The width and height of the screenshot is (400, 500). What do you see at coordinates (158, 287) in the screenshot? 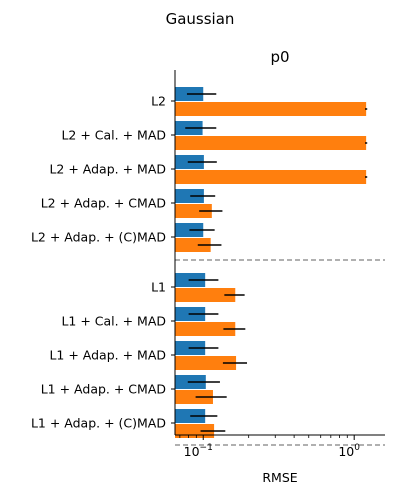
I see `y-tick-label: L1` at bounding box center [158, 287].